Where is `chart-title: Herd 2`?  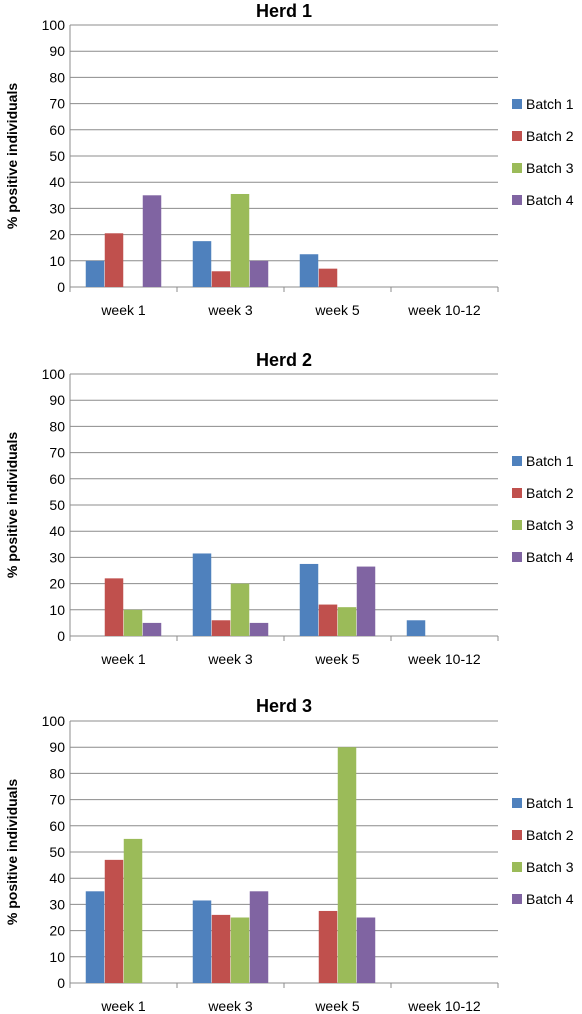 chart-title: Herd 2 is located at coordinates (284, 360).